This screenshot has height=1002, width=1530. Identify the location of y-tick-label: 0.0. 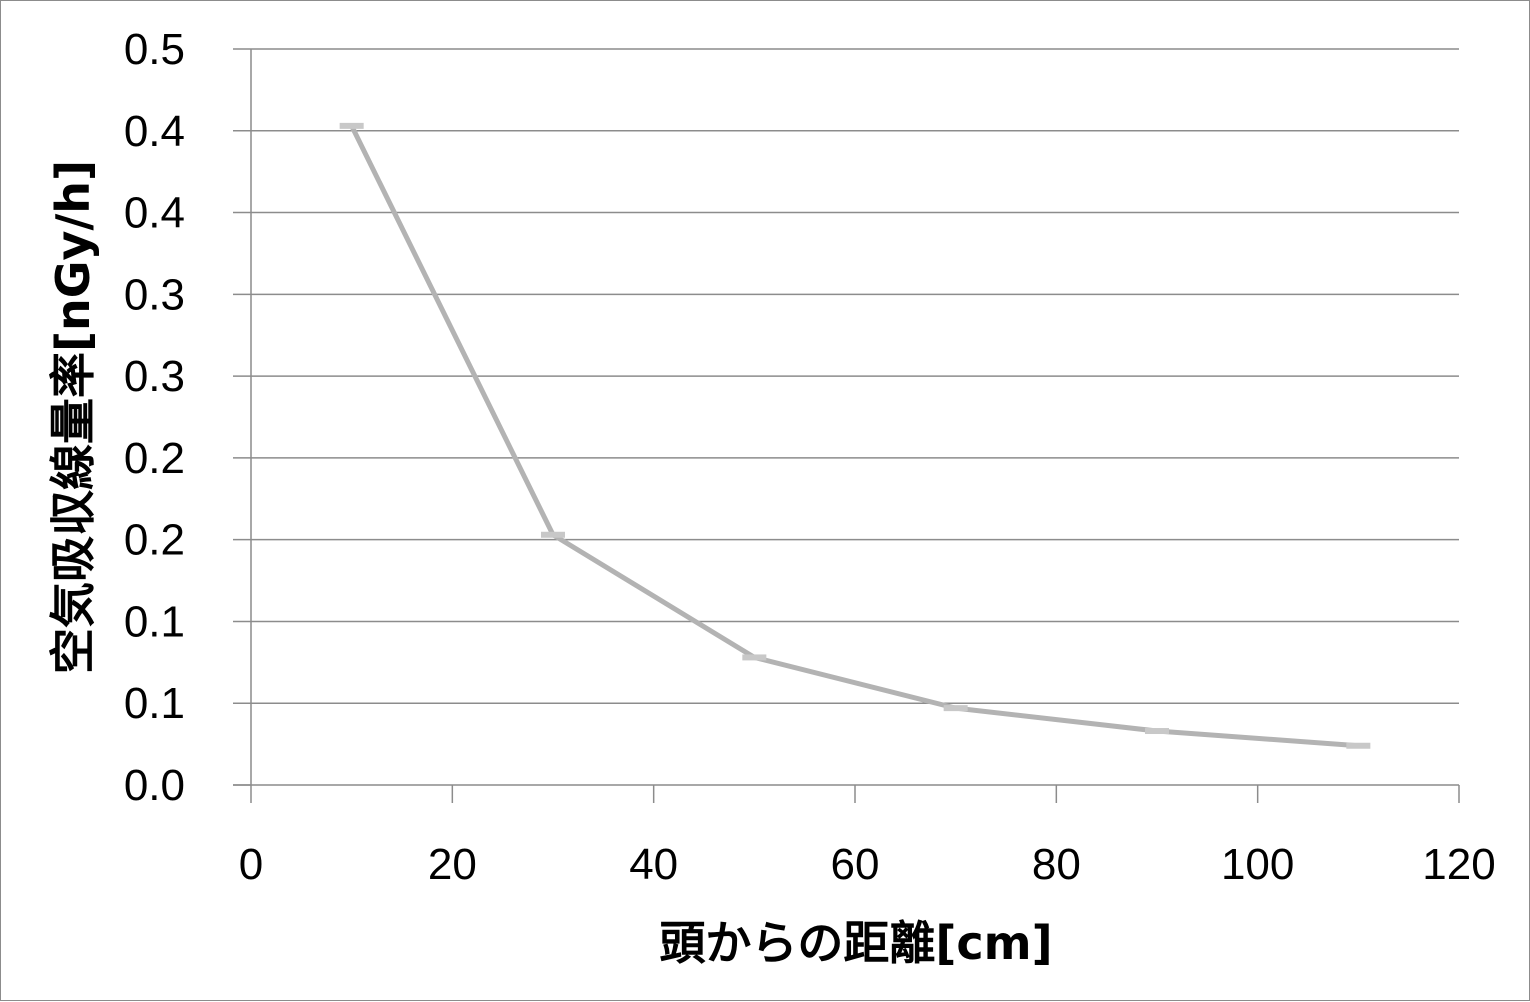
(154, 785).